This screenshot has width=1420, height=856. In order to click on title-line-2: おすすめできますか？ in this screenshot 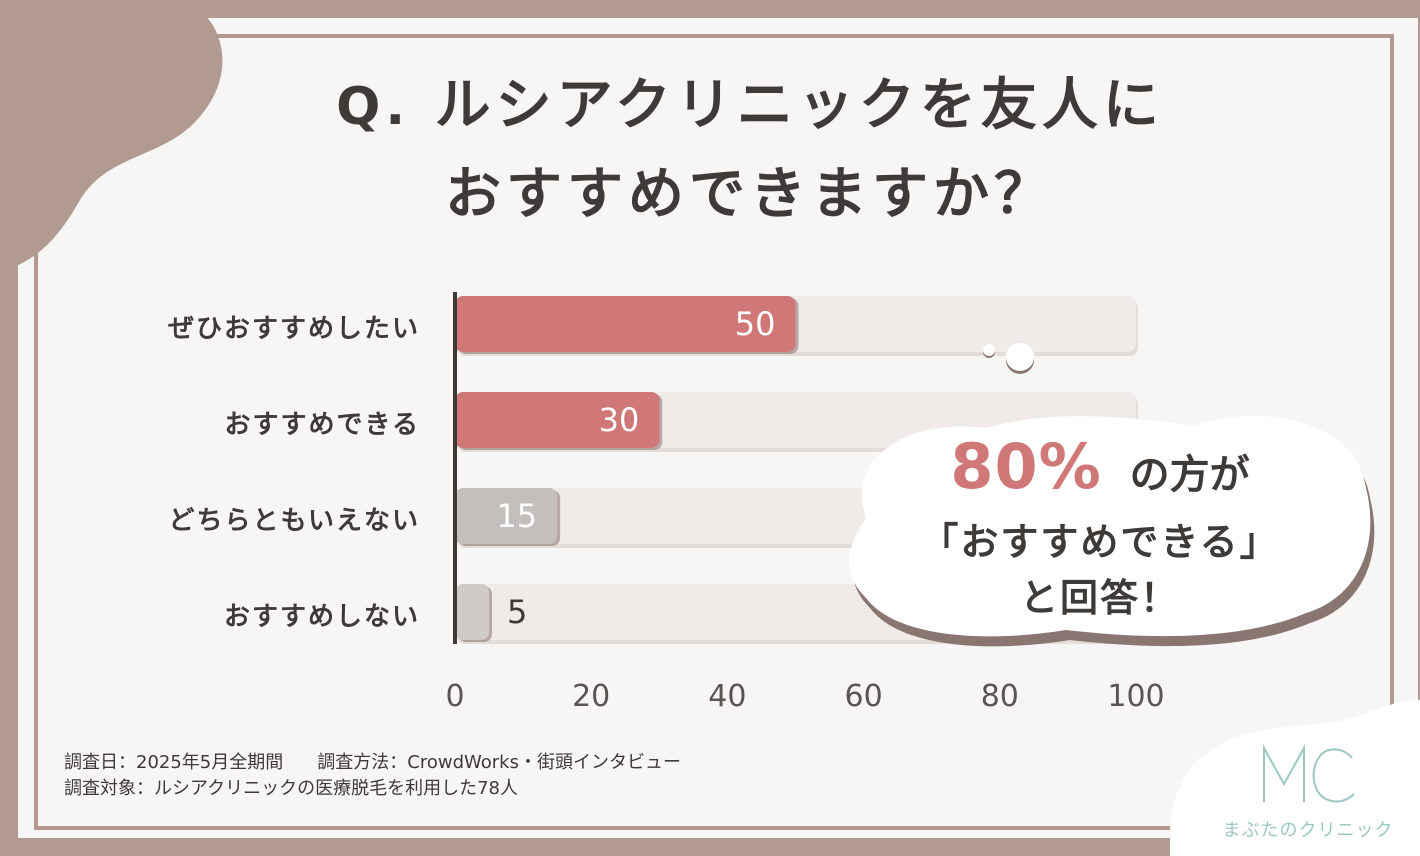, I will do `click(750, 194)`.